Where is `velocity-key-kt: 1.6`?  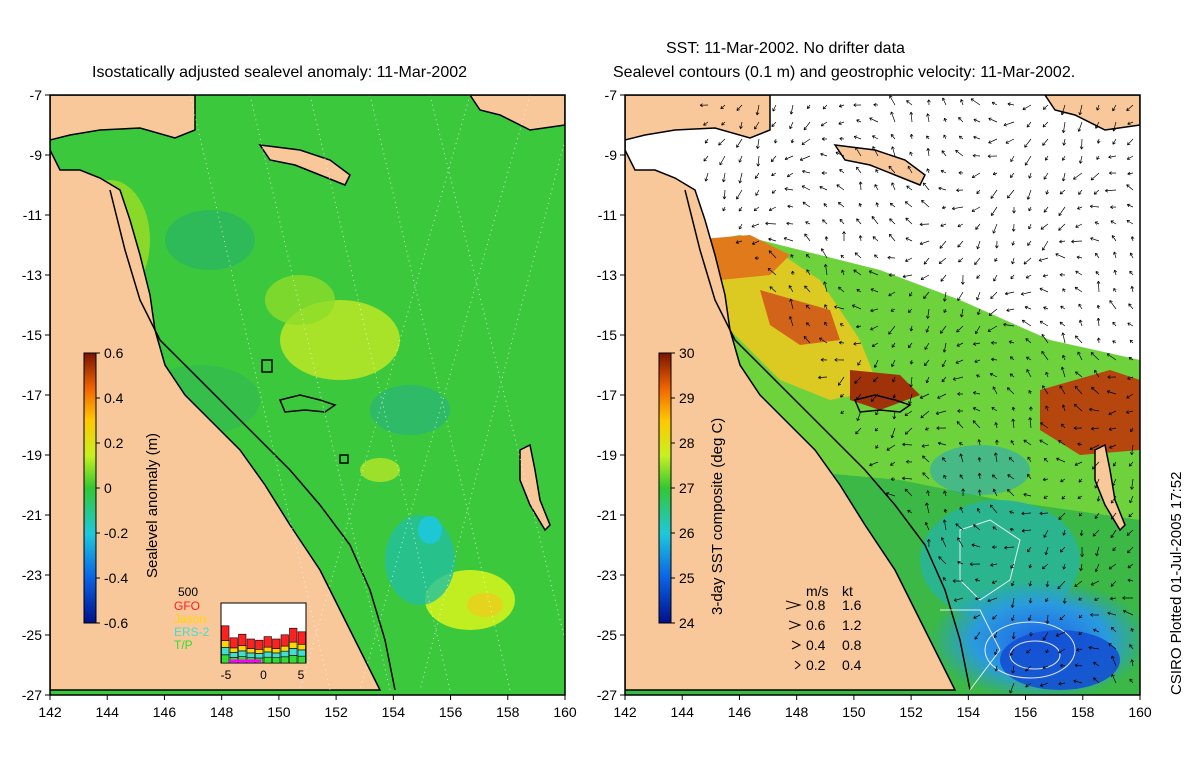 velocity-key-kt: 1.6 is located at coordinates (852, 605).